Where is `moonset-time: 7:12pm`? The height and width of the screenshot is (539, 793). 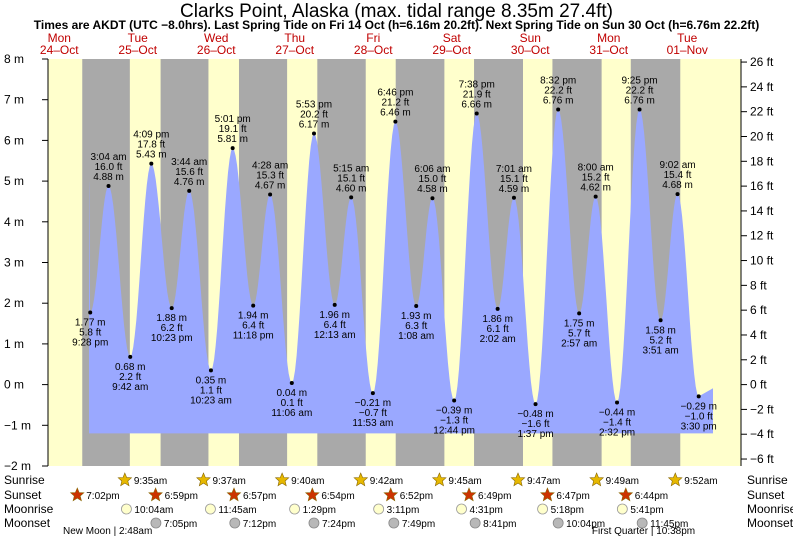
moonset-time: 7:12pm is located at coordinates (259, 524).